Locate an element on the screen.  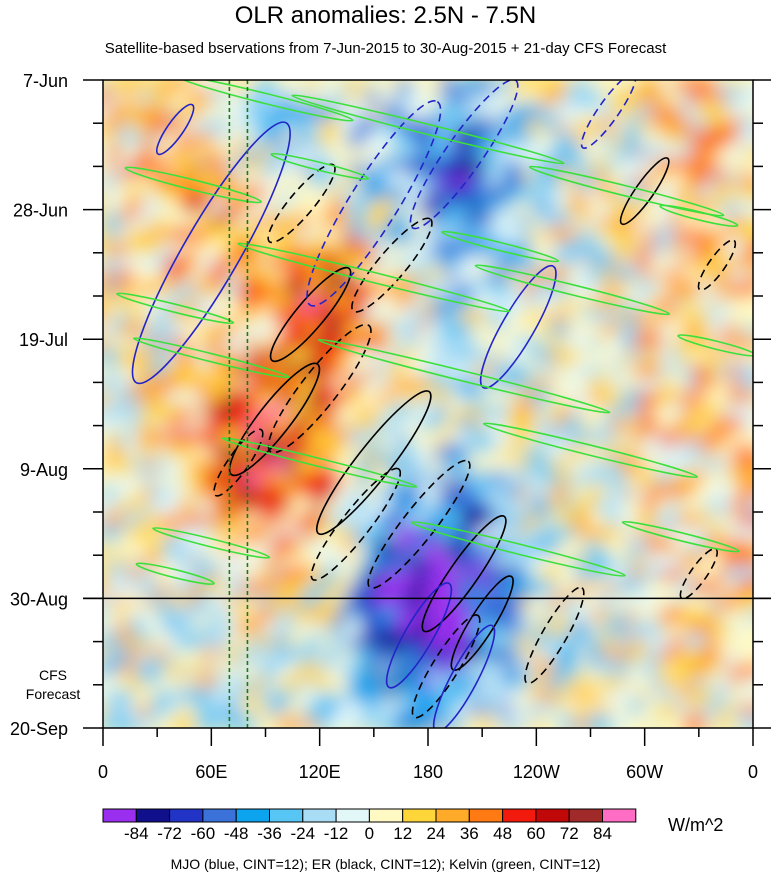
forecast-label: CFS Forecast is located at coordinates (53, 684).